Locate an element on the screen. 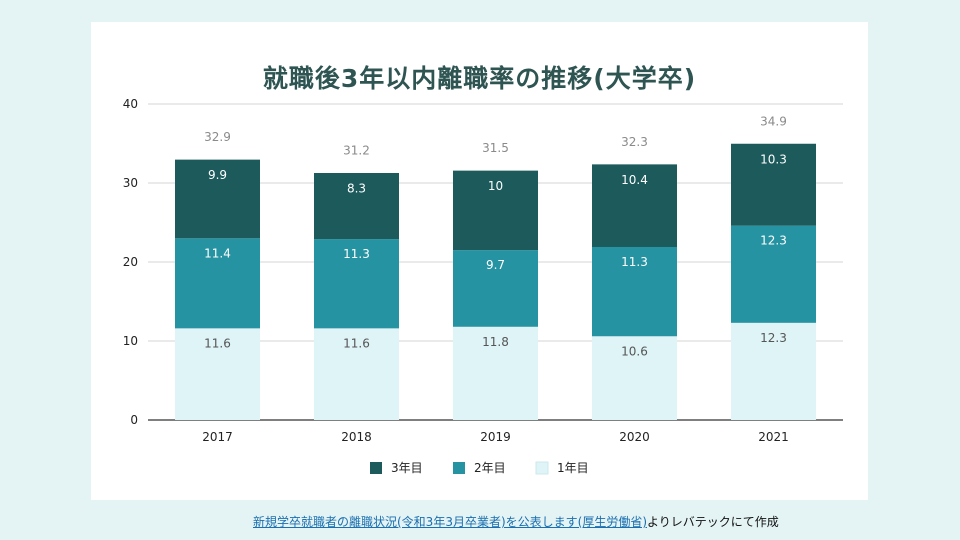 The width and height of the screenshot is (960, 540). legend-label: 1年目 is located at coordinates (573, 468).